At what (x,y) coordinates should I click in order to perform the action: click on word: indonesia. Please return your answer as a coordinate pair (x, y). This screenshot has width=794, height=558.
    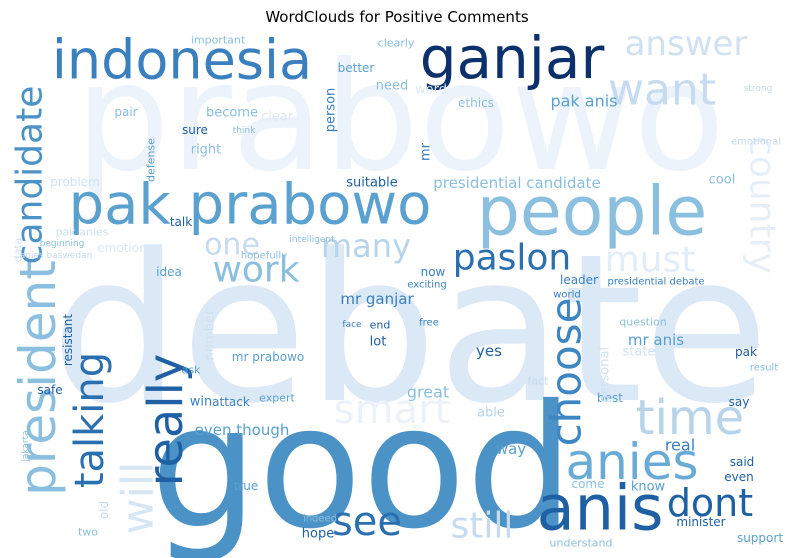
    Looking at the image, I should click on (182, 60).